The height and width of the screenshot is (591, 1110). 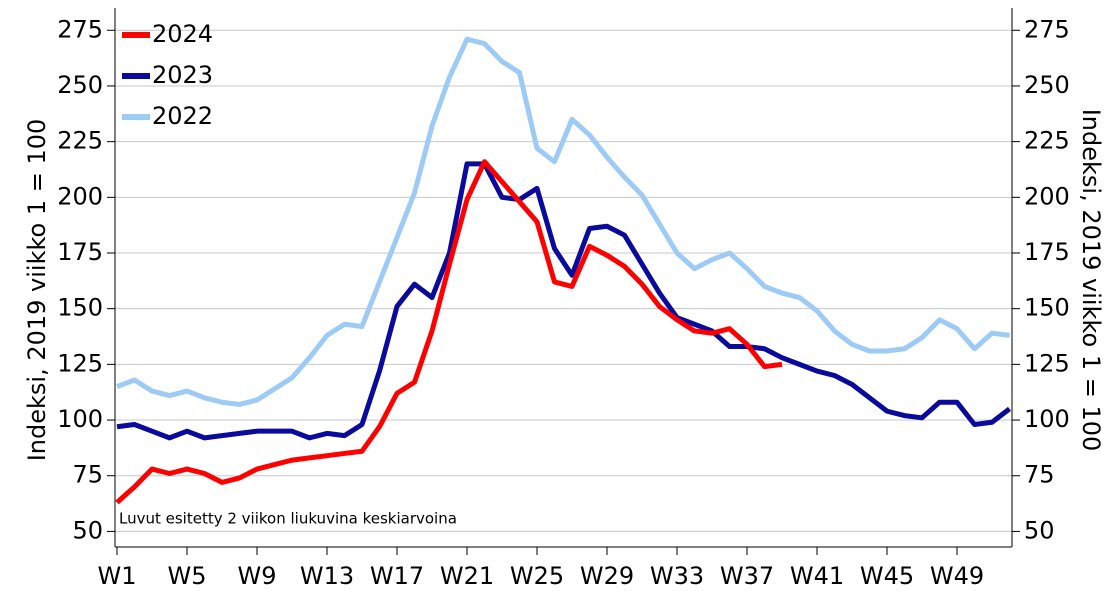 What do you see at coordinates (1047, 29) in the screenshot?
I see `y2-tick-label: 275` at bounding box center [1047, 29].